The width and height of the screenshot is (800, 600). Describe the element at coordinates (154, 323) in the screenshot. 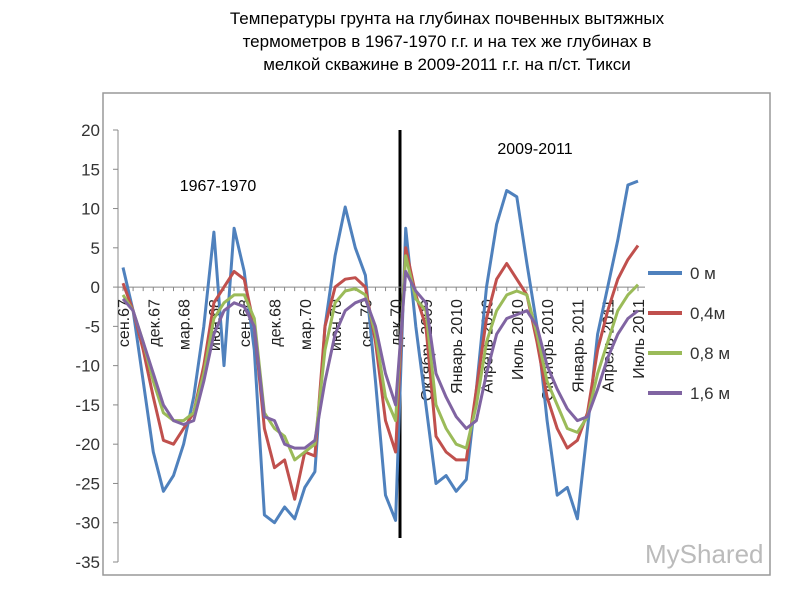

I see `x-tick-label: дек.67` at that location.